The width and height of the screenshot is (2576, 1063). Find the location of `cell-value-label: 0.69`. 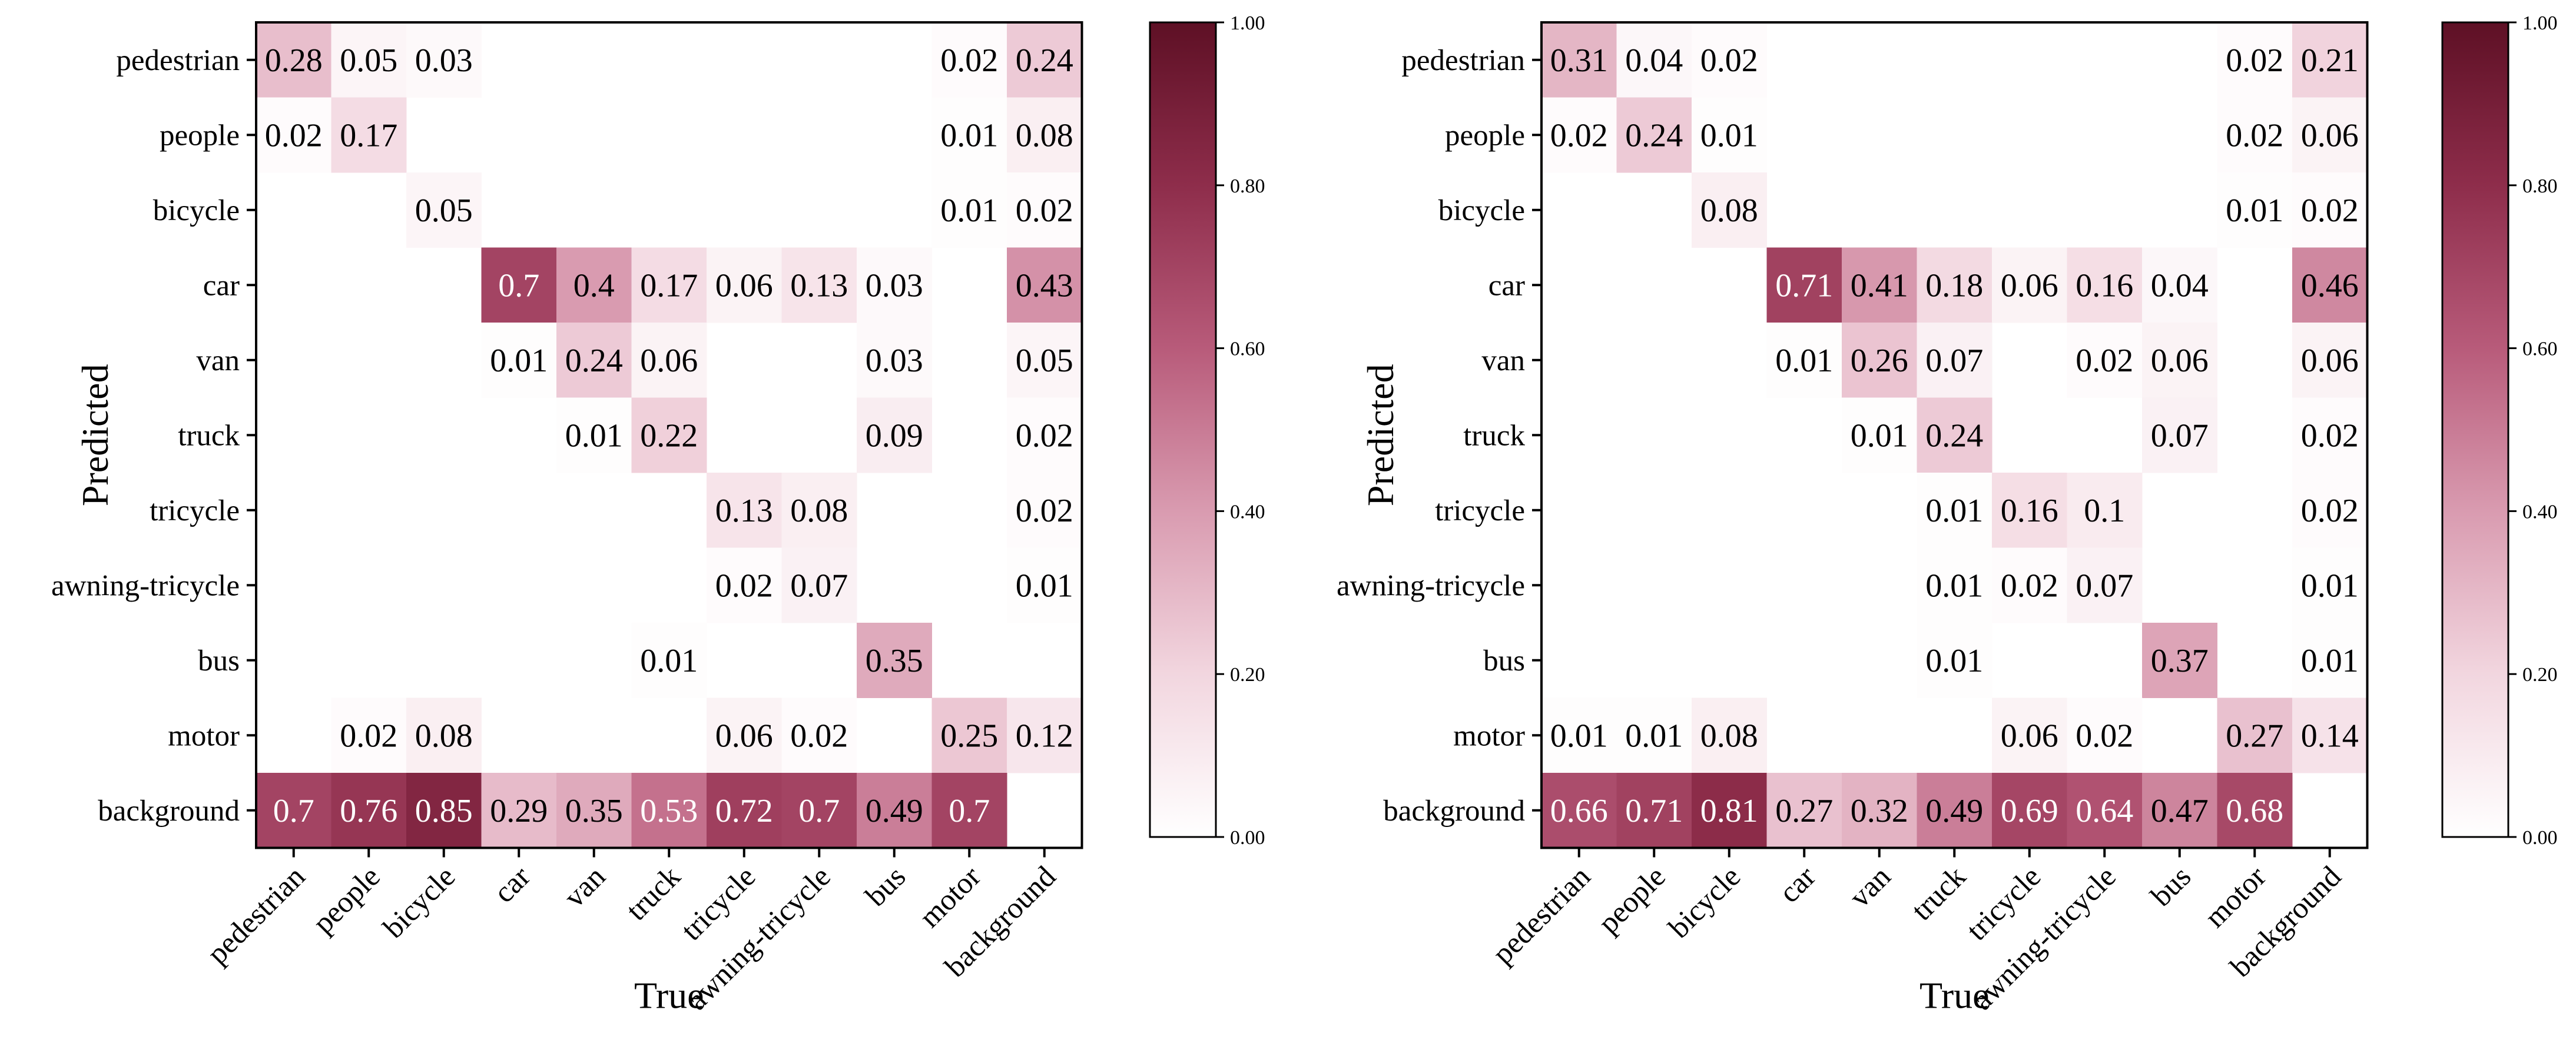

cell-value-label: 0.69 is located at coordinates (2030, 811).